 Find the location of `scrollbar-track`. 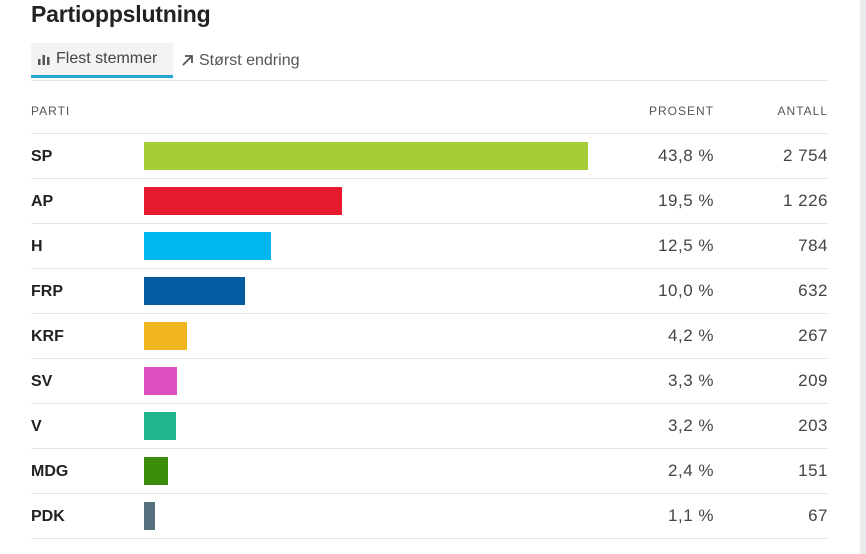

scrollbar-track is located at coordinates (863, 277).